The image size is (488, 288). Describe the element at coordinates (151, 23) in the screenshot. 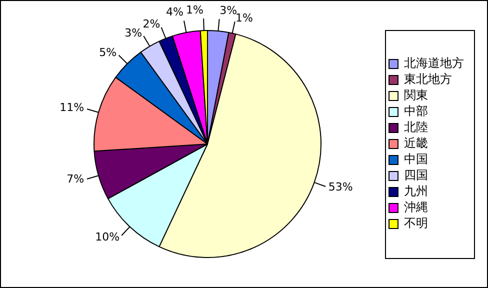

I see `data-label: 2%` at that location.